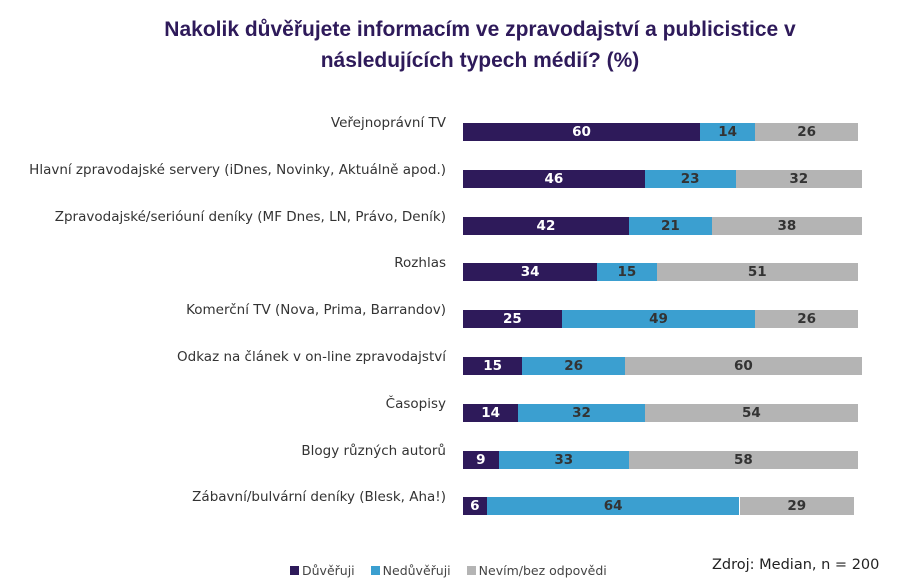 The height and width of the screenshot is (583, 921). I want to click on bar-segment: 49, so click(658, 319).